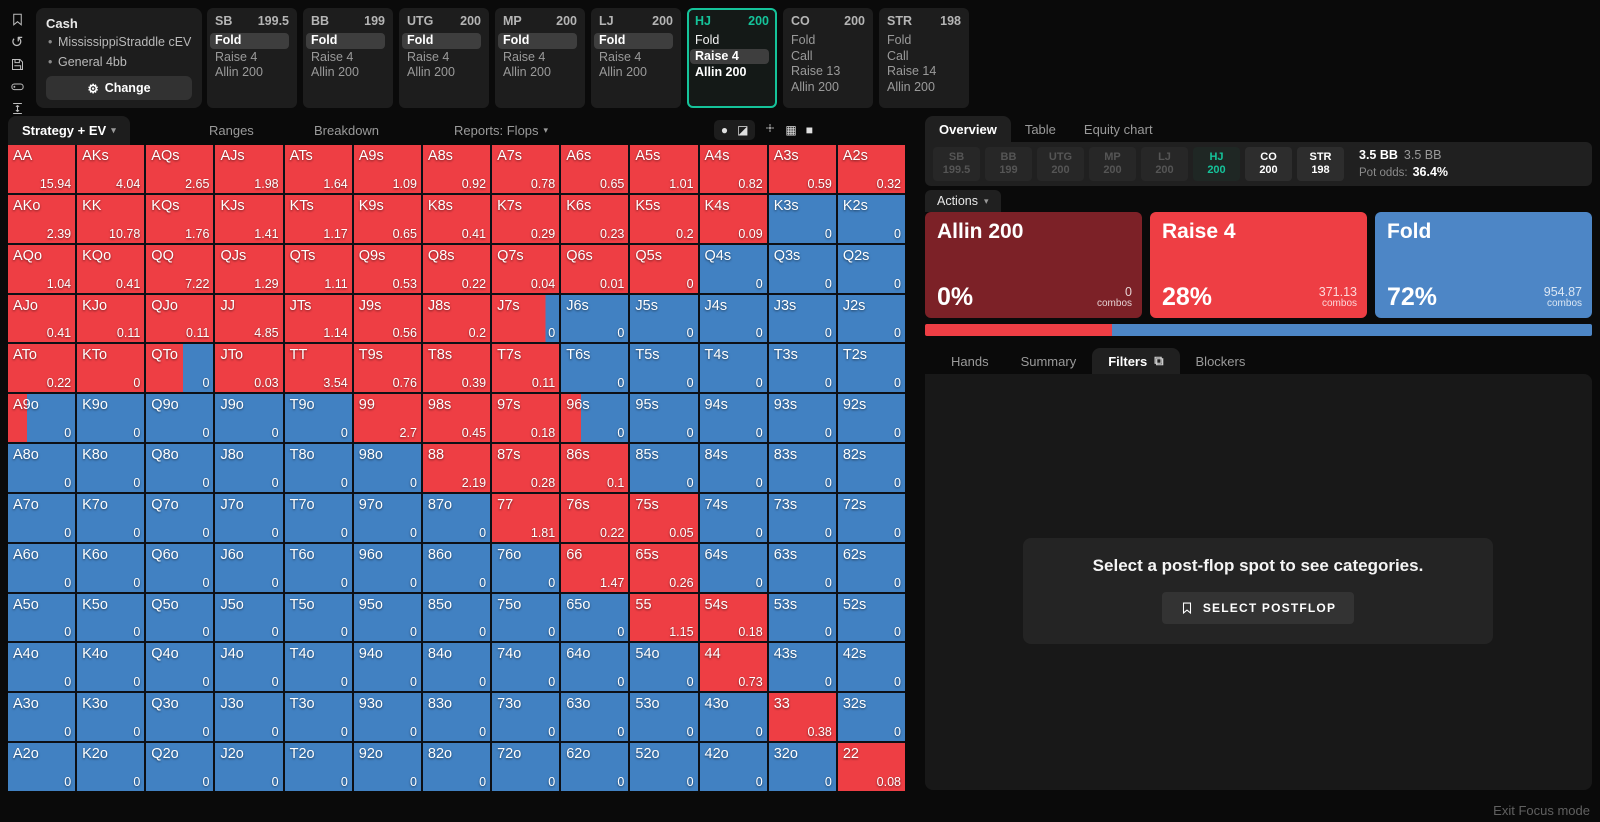 This screenshot has height=822, width=1600. I want to click on matrix-cell-43o: 43o 0, so click(733, 717).